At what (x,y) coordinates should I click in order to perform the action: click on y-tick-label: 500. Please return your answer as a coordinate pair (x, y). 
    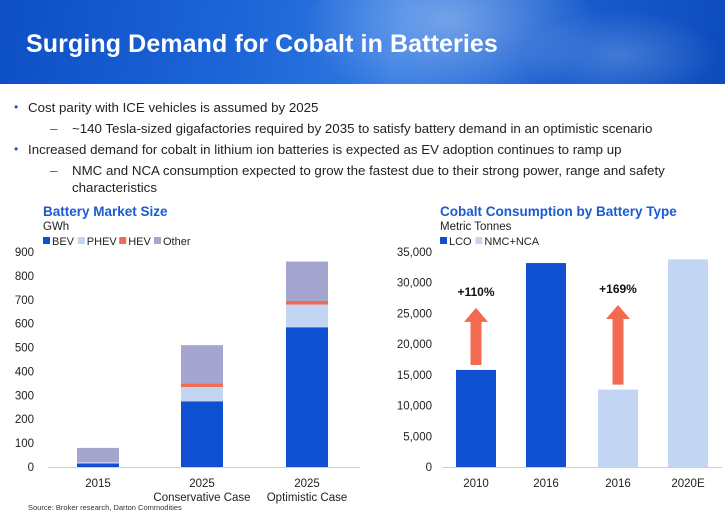
    Looking at the image, I should click on (24, 349).